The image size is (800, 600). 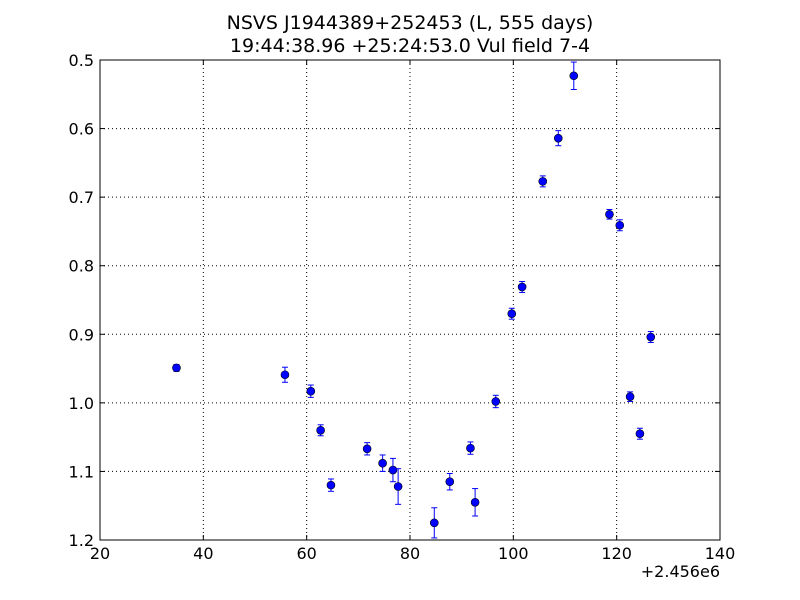 I want to click on y-tick-label: 0.8, so click(x=81, y=266).